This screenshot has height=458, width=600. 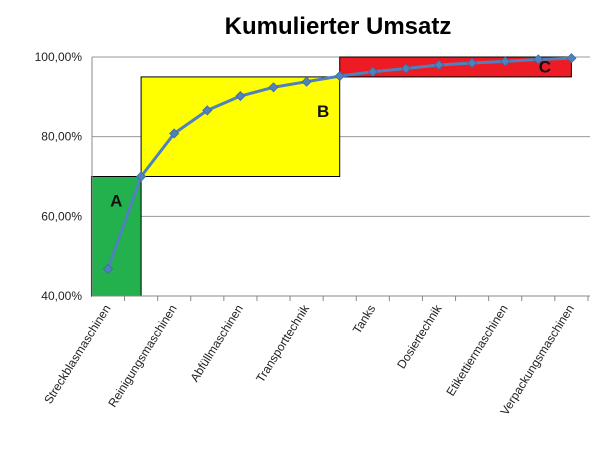 What do you see at coordinates (323, 111) in the screenshot?
I see `region-label-b: B` at bounding box center [323, 111].